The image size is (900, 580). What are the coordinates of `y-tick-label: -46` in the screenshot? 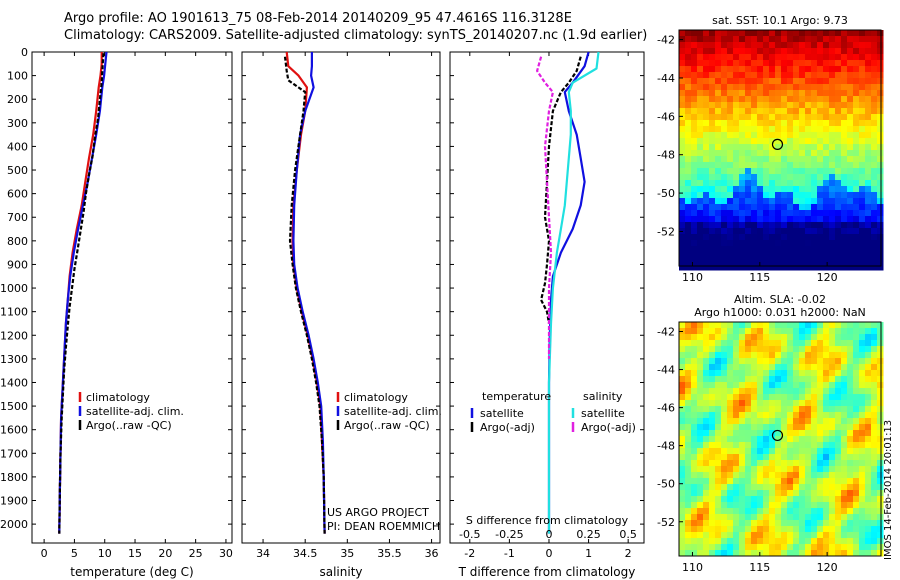 It's located at (666, 116).